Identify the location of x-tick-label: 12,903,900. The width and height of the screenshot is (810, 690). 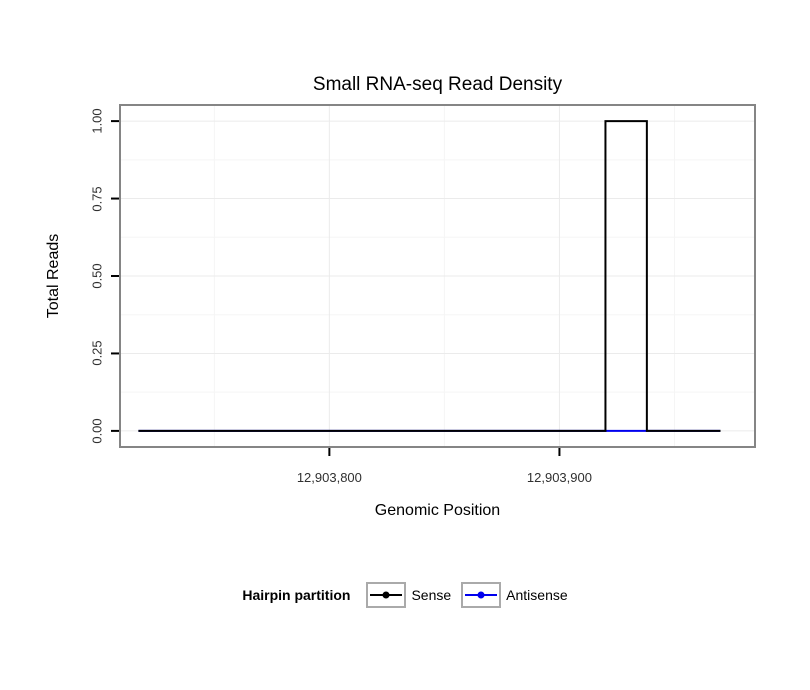
(559, 477).